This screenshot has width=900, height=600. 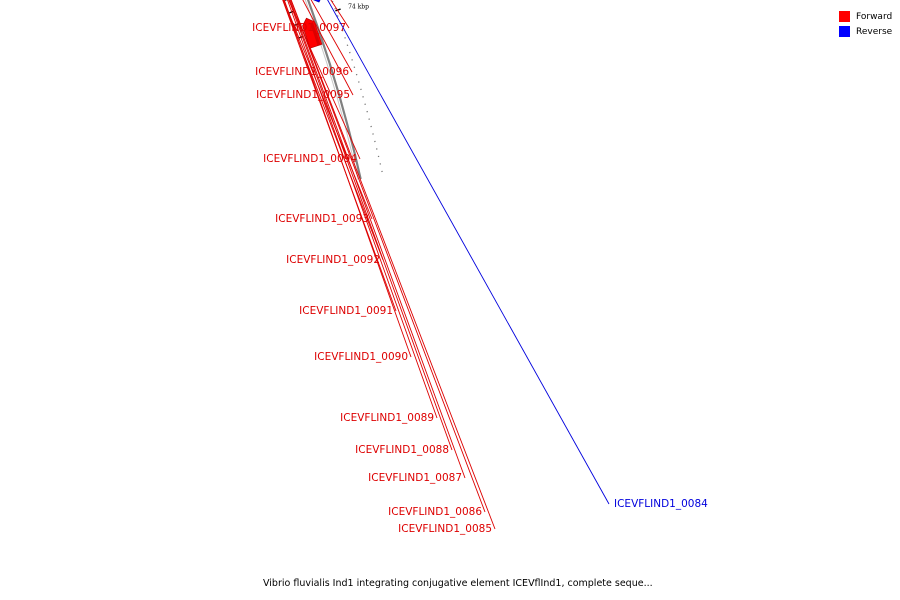 I want to click on reverse-swatch, so click(x=844, y=31).